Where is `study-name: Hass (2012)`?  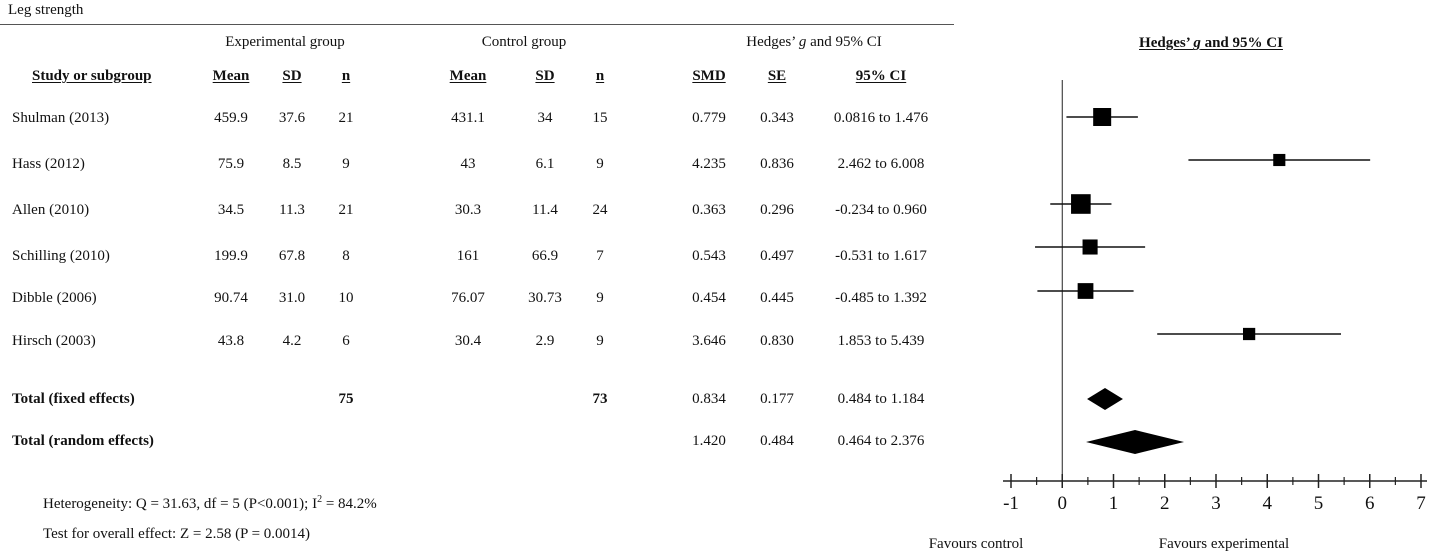
study-name: Hass (2012) is located at coordinates (48, 164).